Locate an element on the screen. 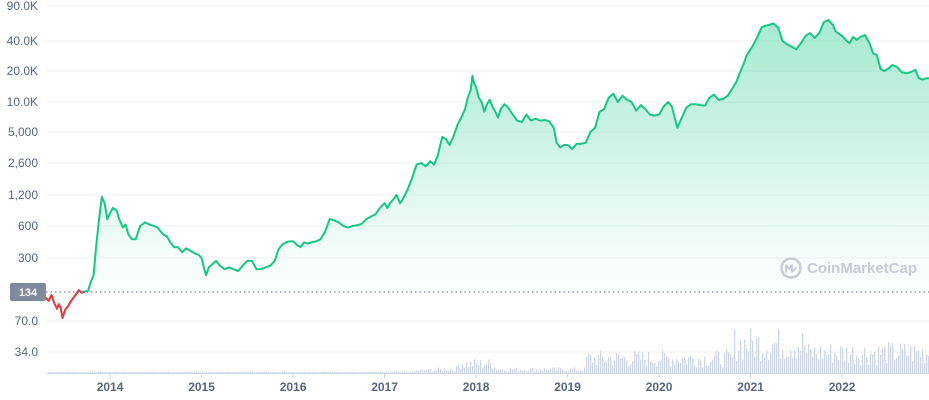  y-tick-label: 5,000 is located at coordinates (23, 132).